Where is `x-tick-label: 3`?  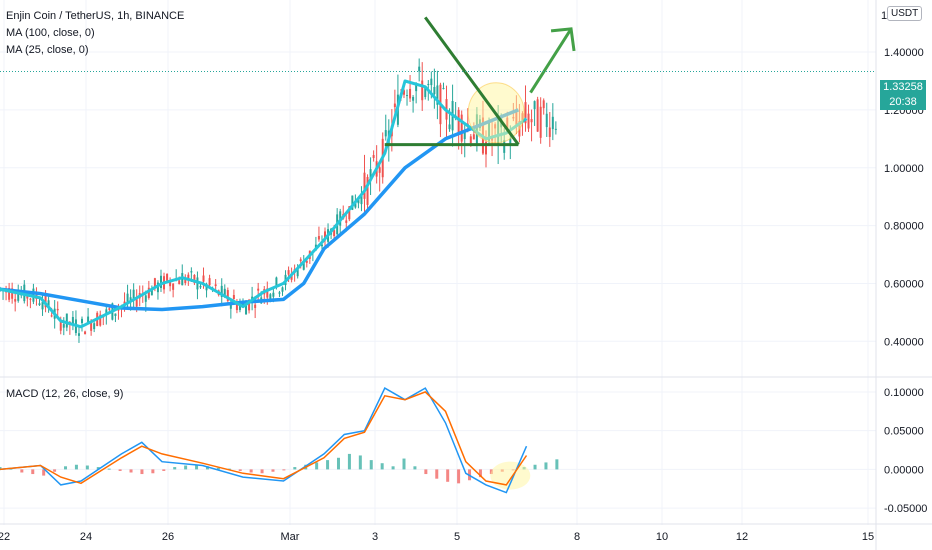 x-tick-label: 3 is located at coordinates (375, 537).